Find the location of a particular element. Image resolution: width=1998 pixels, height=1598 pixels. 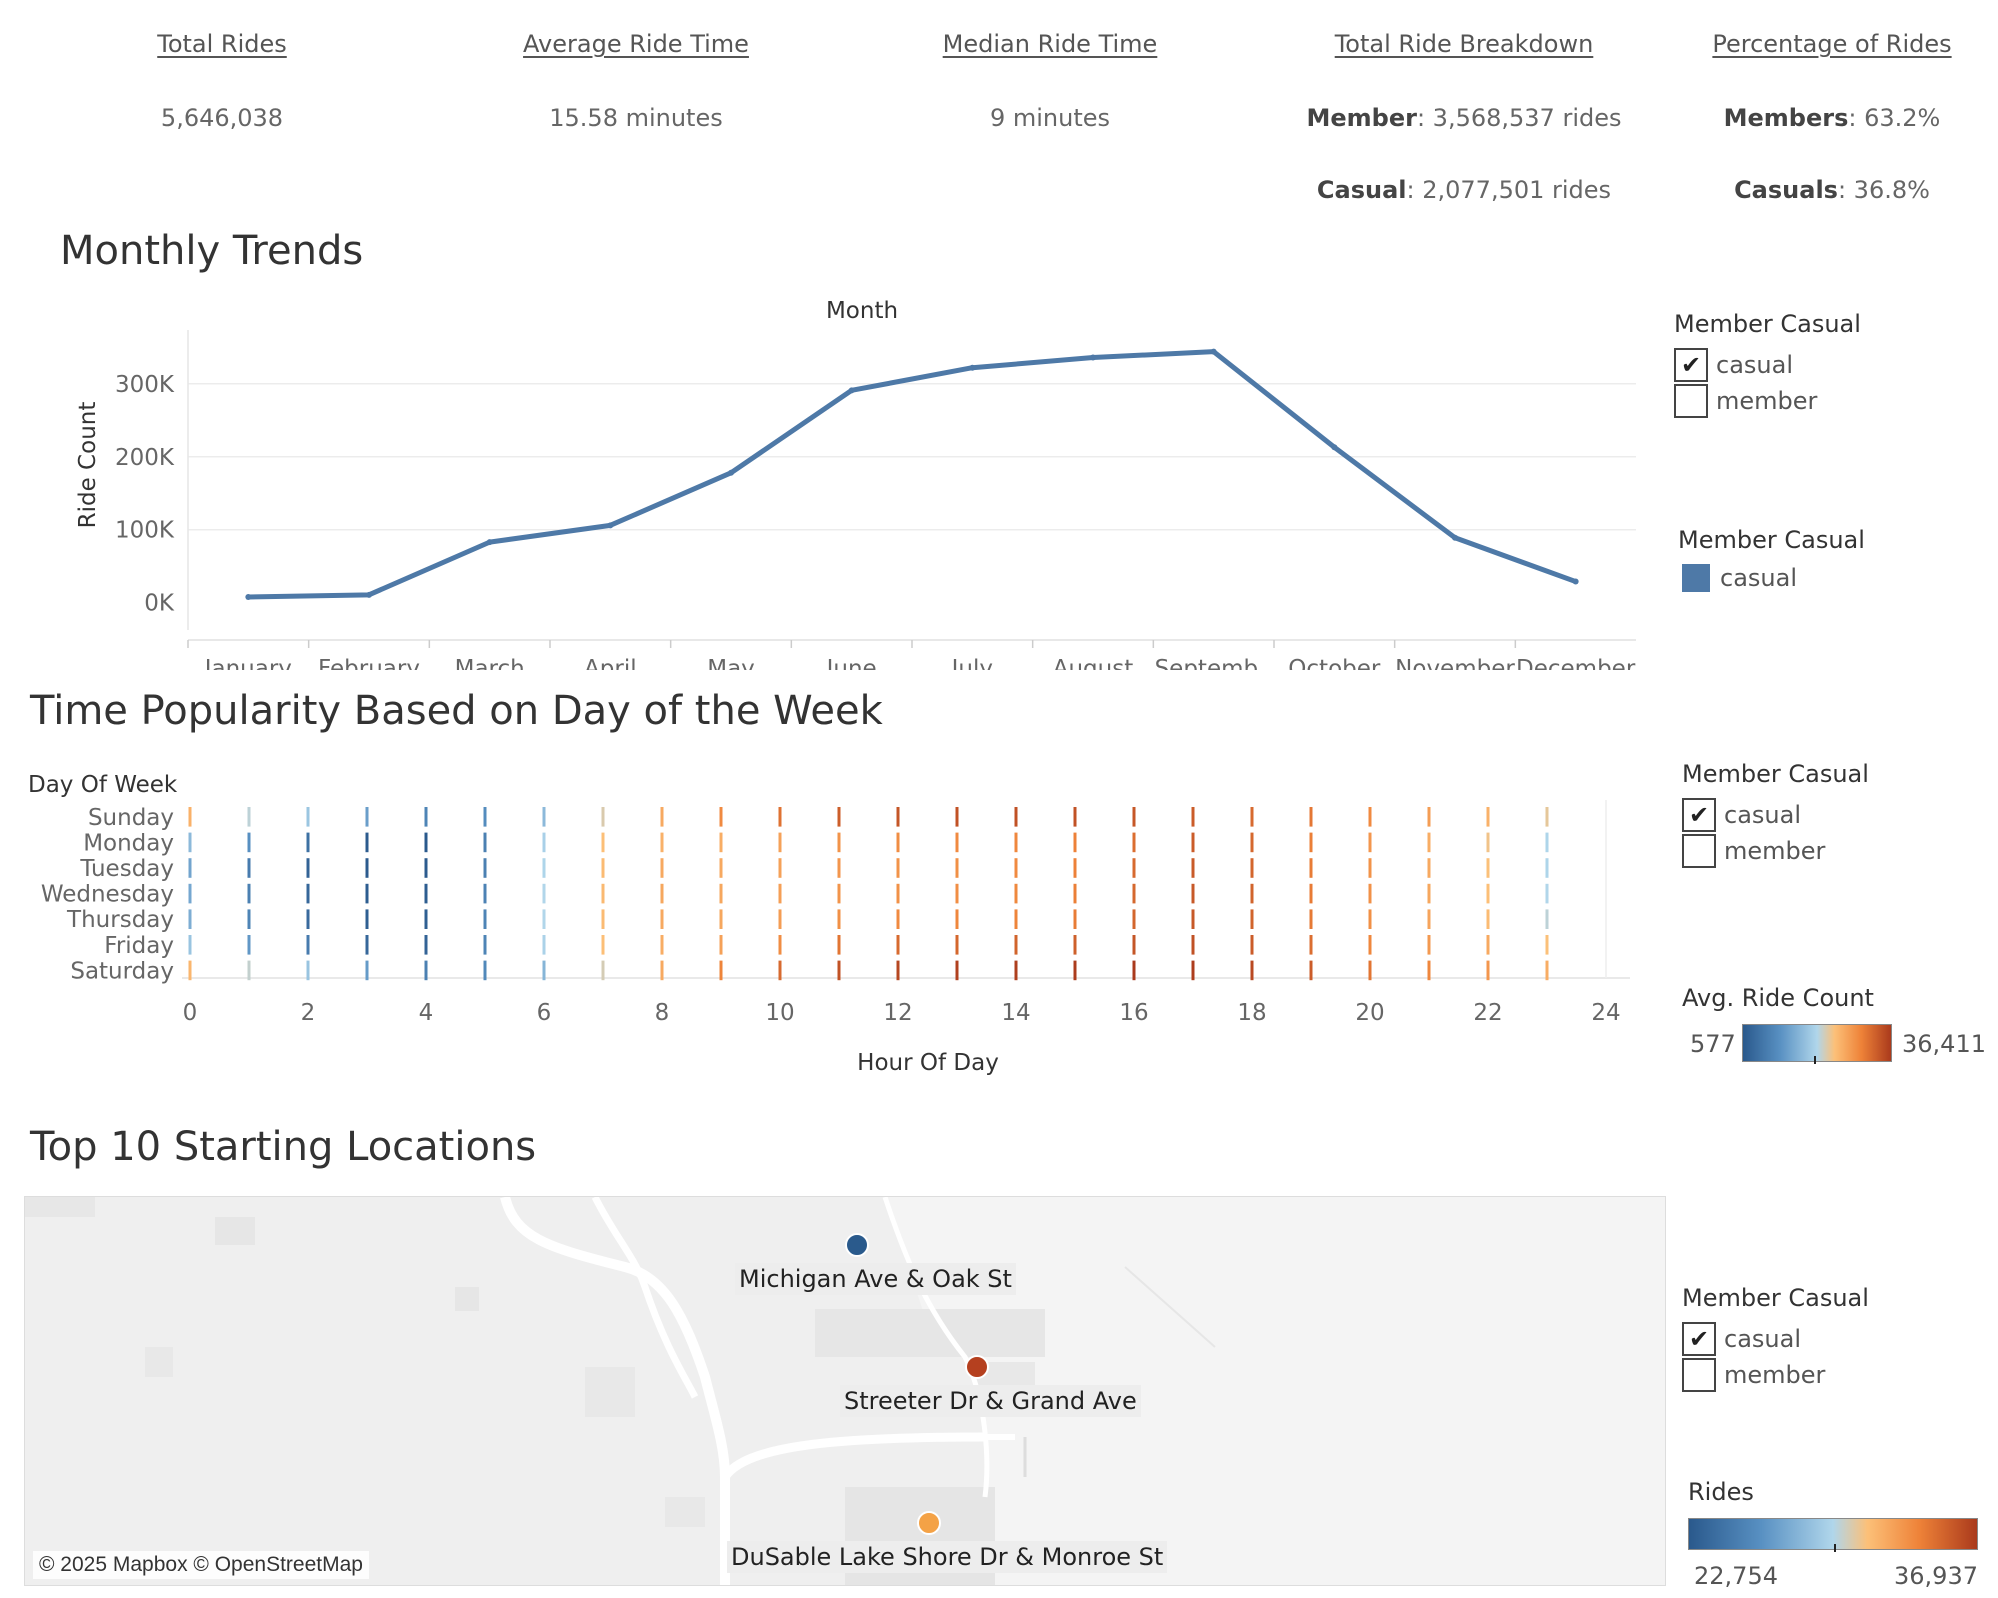

map-attribution: © 2025 Mapbox © OpenStreetMap is located at coordinates (201, 1565).